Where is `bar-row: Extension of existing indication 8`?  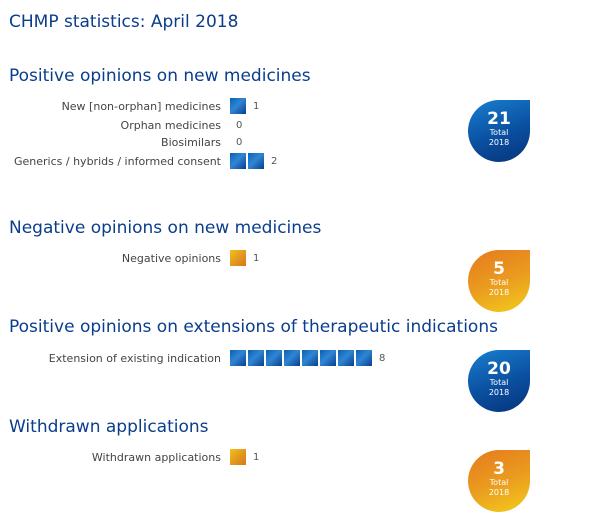
bar-row: Extension of existing indication 8 is located at coordinates (192, 359).